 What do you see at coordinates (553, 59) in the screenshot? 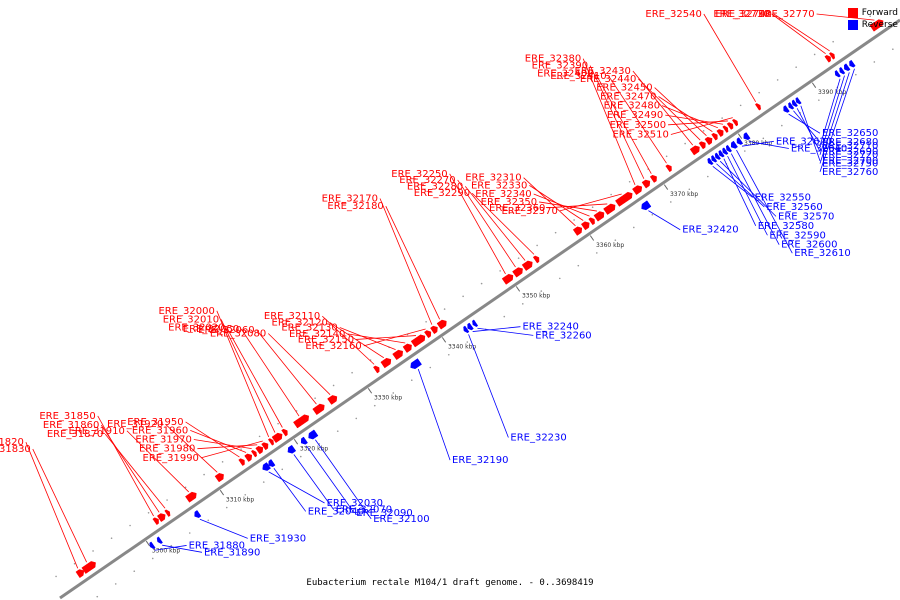
I see `gene-label: ERE_32380` at bounding box center [553, 59].